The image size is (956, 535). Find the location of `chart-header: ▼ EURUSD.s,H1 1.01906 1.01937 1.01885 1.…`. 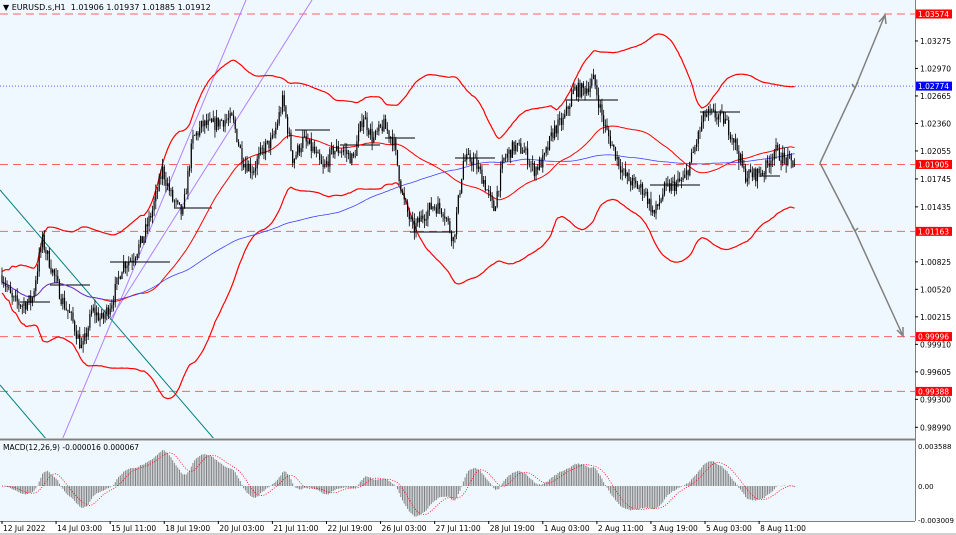

chart-header: ▼ EURUSD.s,H1 1.01906 1.01937 1.01885 1.… is located at coordinates (107, 7).